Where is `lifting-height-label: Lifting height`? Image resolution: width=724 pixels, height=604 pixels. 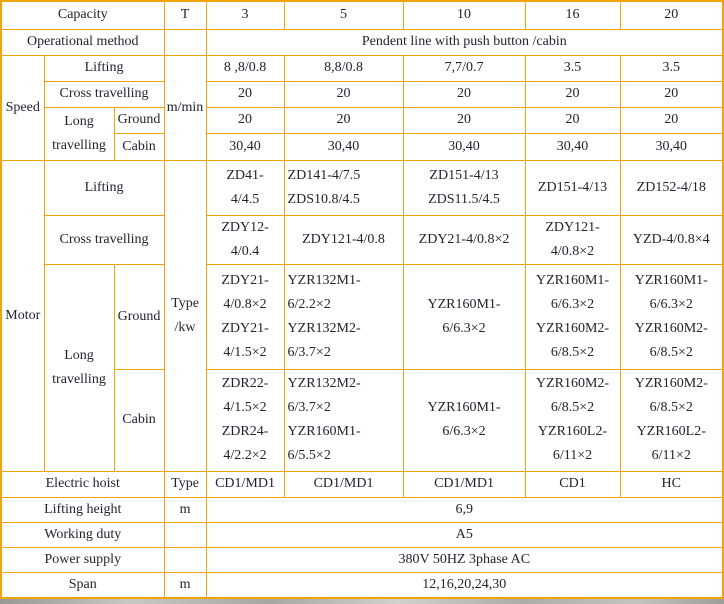
lifting-height-label: Lifting height is located at coordinates (82, 509).